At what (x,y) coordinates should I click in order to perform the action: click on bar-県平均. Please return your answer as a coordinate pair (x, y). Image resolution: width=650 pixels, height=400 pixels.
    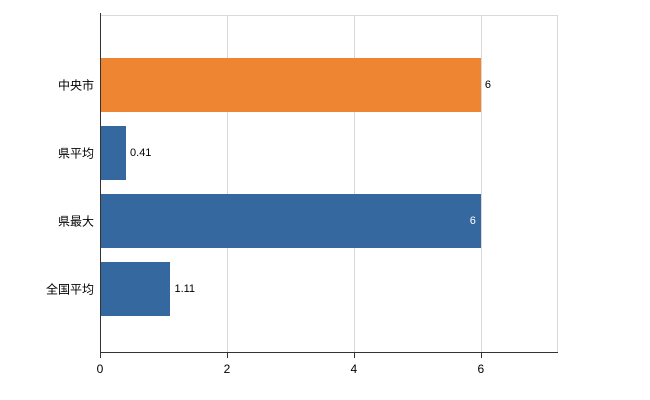
    Looking at the image, I should click on (114, 153).